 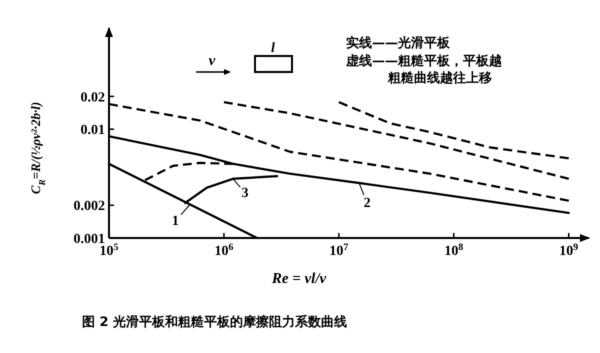 What do you see at coordinates (89, 206) in the screenshot?
I see `y-tick-label: 0.002` at bounding box center [89, 206].